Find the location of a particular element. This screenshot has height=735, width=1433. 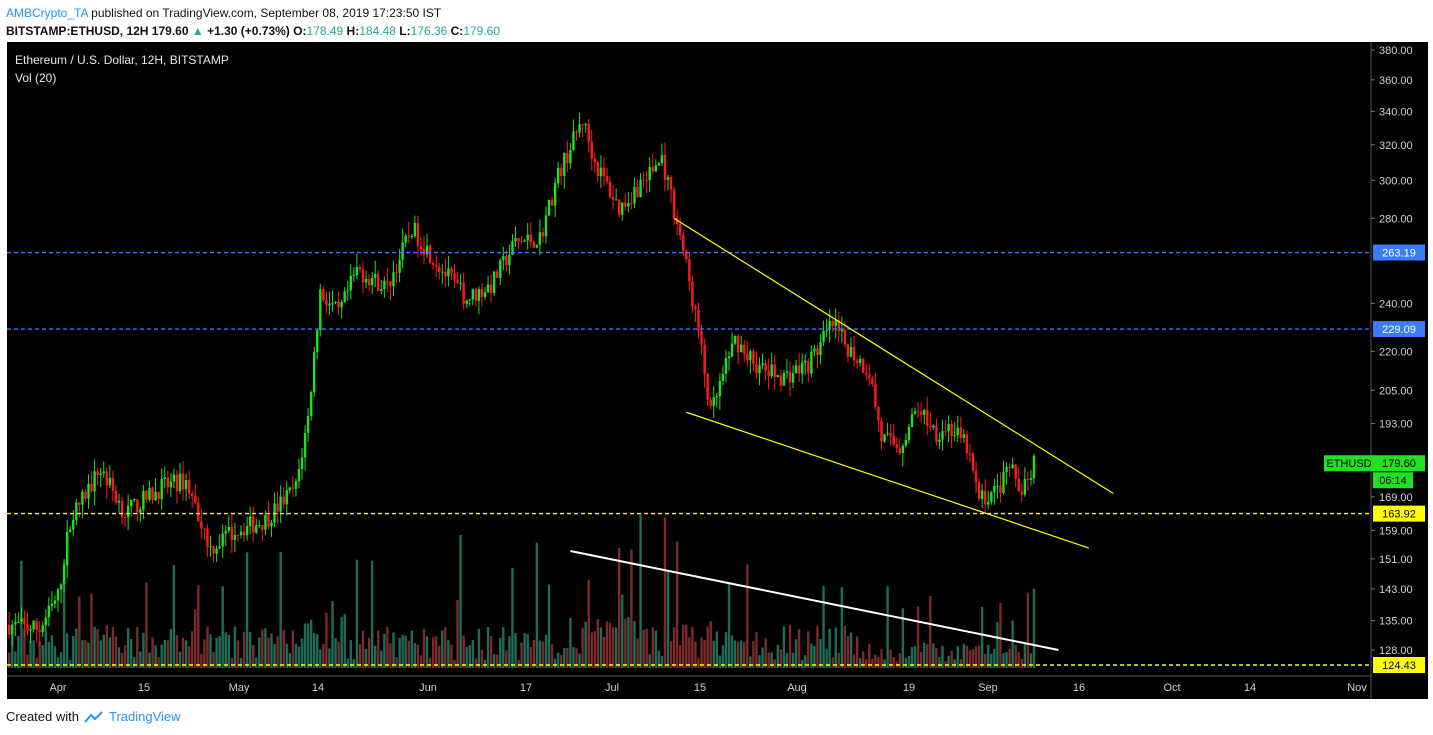

created-with-text: Created with is located at coordinates (42, 716).